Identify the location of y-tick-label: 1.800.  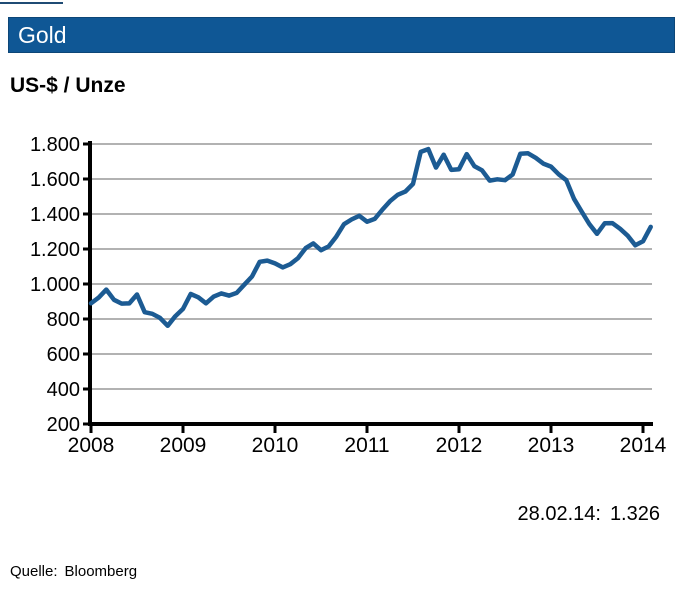
(55, 145).